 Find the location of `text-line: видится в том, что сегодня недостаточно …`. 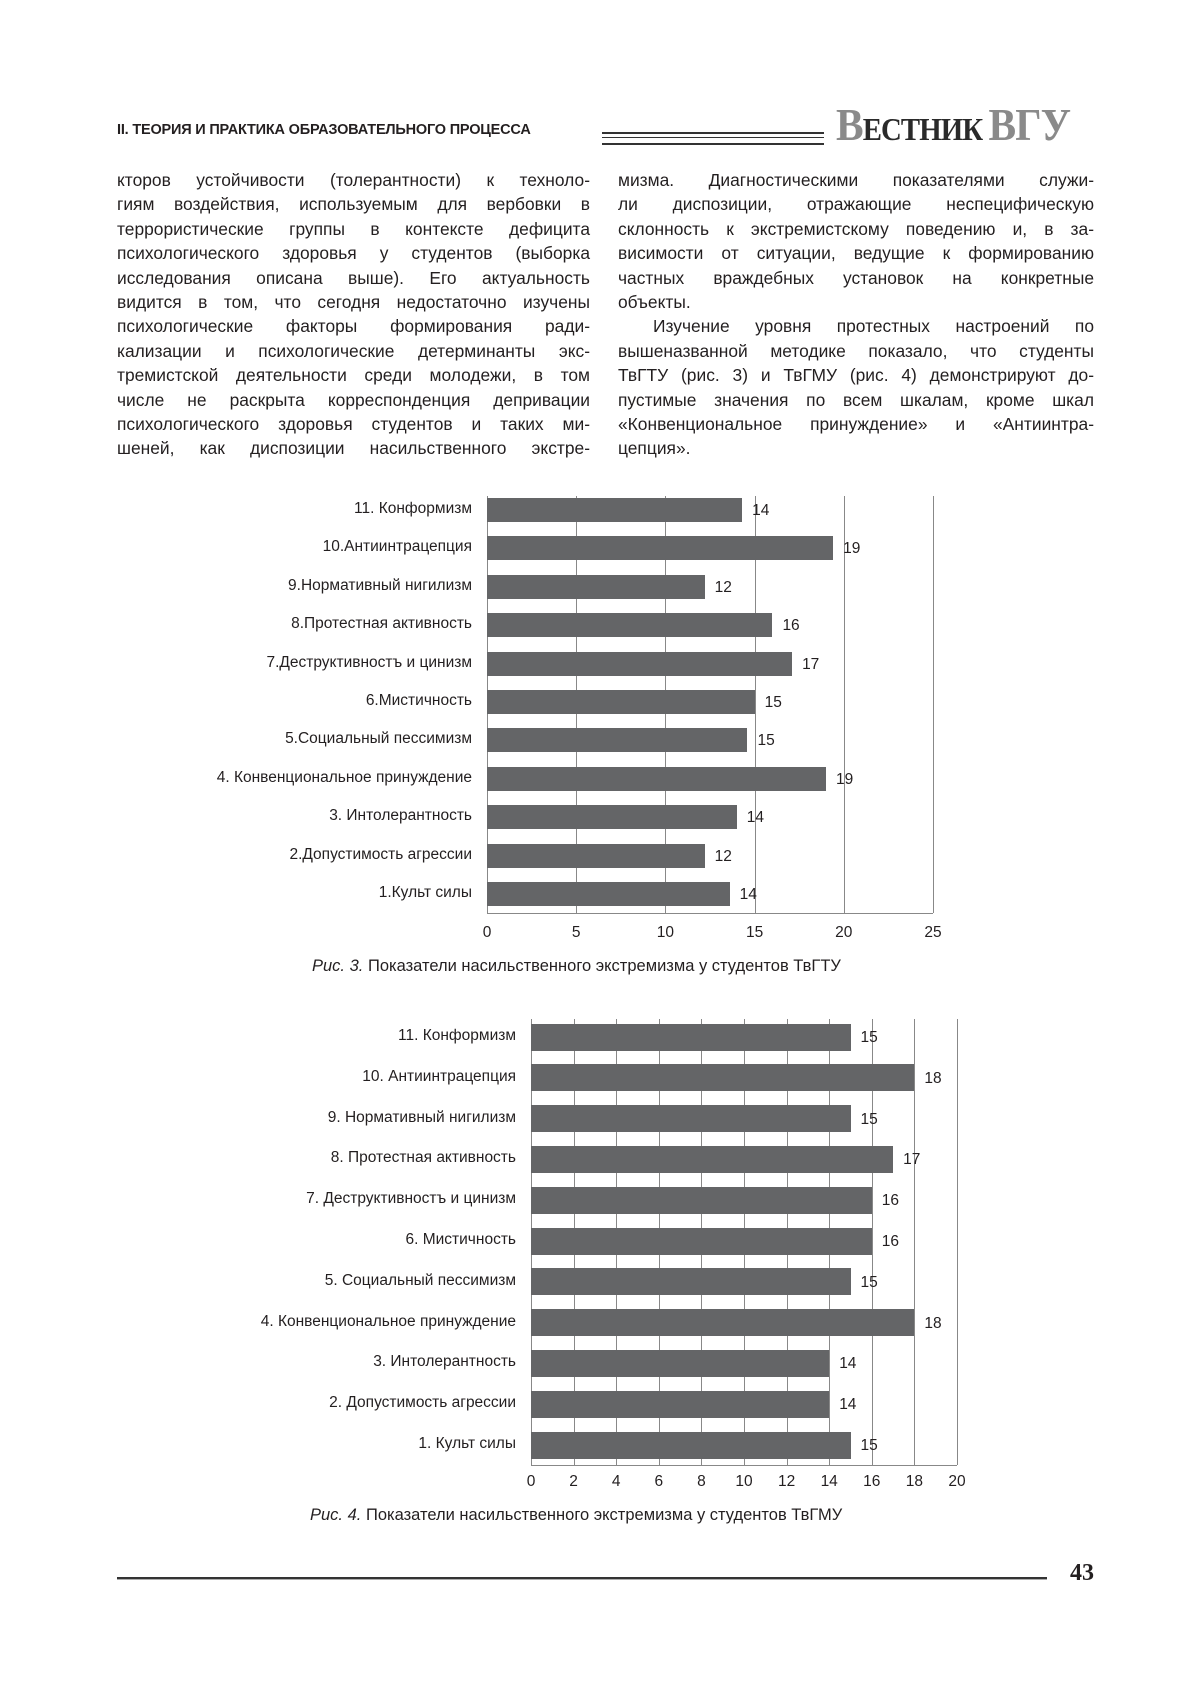

text-line: видится в том, что сегодня недостаточно … is located at coordinates (353, 302).